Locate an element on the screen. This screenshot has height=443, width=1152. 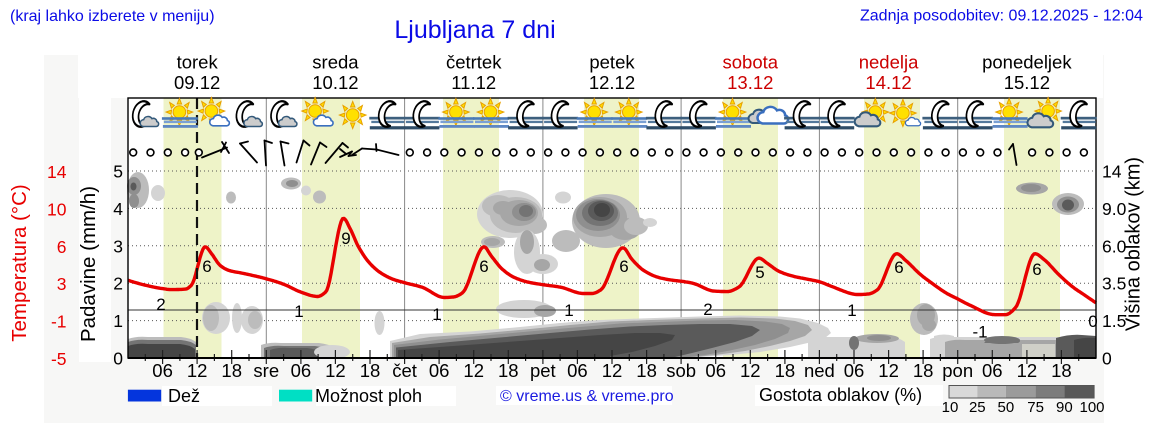
svg-text: Padavine (mm/h) is located at coordinates (88, 264).